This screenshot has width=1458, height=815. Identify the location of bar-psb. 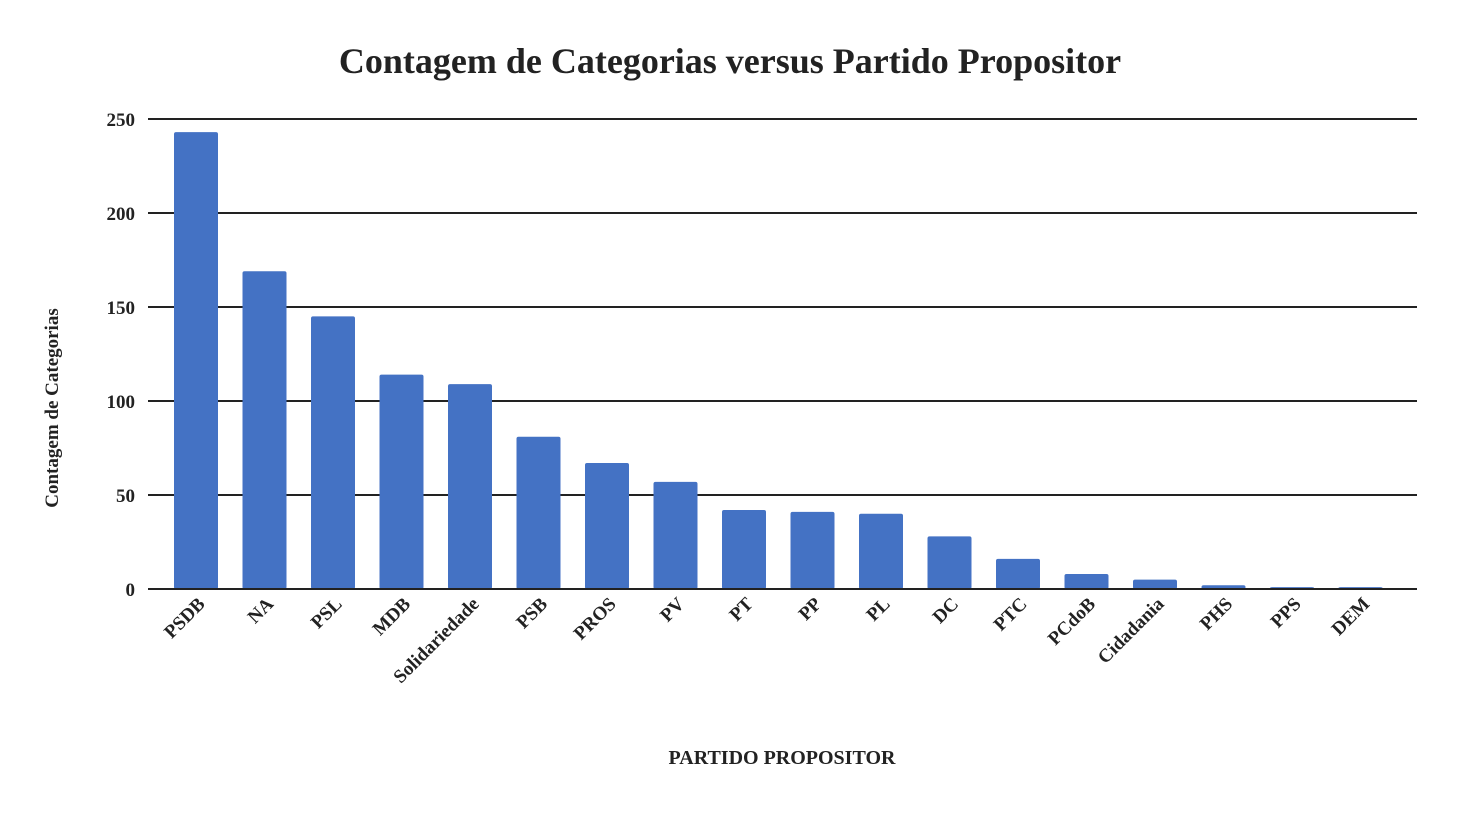
(538, 512).